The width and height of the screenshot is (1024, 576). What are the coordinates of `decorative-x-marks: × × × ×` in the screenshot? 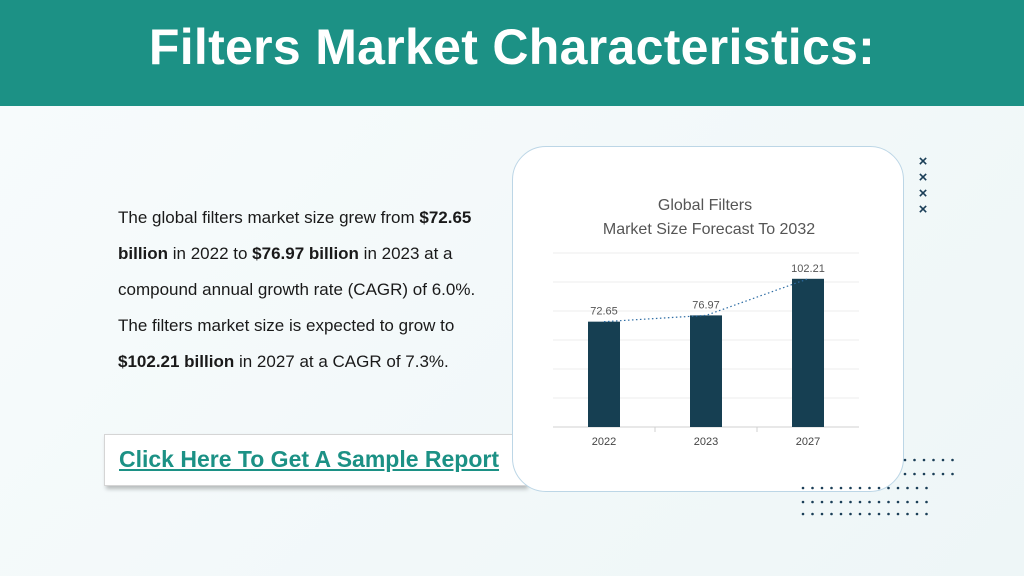 It's located at (923, 186).